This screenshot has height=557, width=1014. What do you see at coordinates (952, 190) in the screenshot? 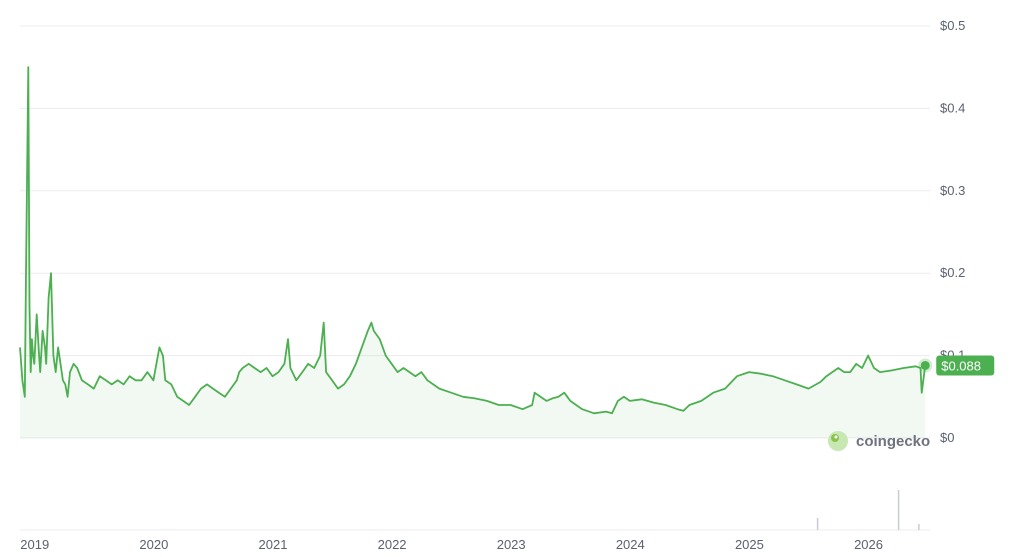
I see `y-tick-label: $0.3` at bounding box center [952, 190].